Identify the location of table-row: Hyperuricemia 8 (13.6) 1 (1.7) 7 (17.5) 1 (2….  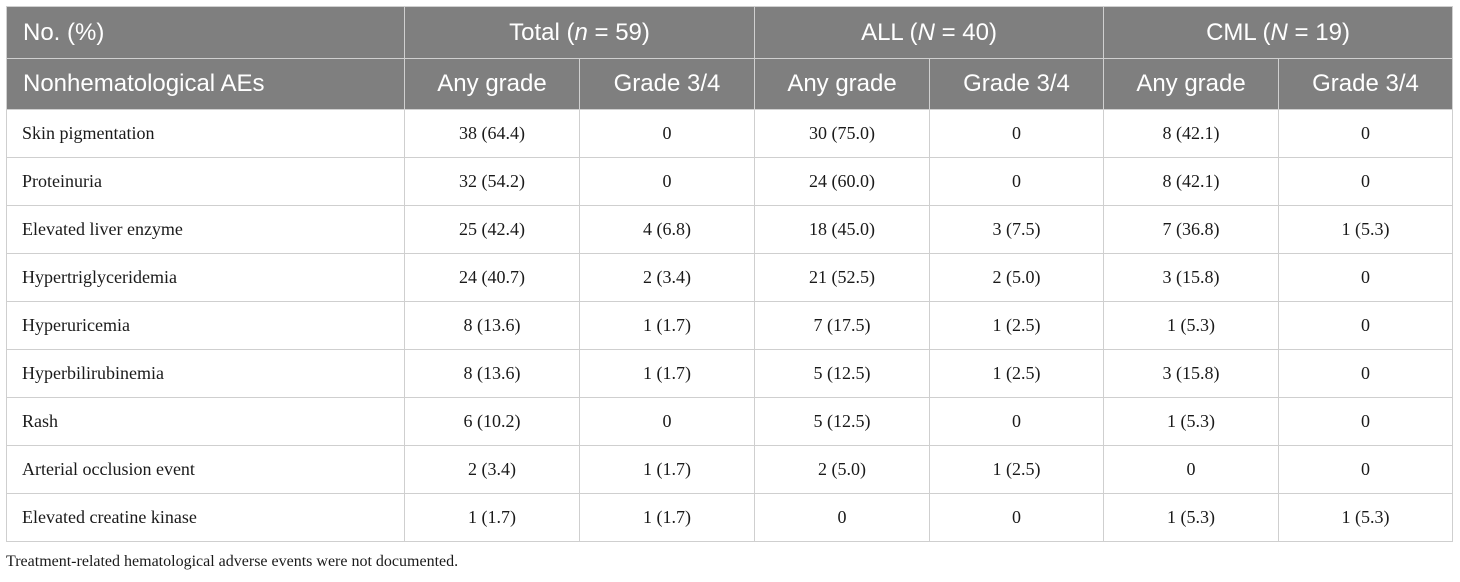
(730, 325).